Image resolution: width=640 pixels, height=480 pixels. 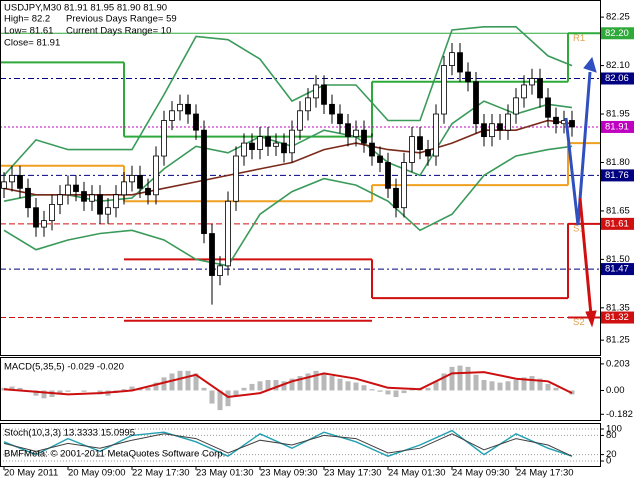 I want to click on signal-line, so click(x=288, y=385).